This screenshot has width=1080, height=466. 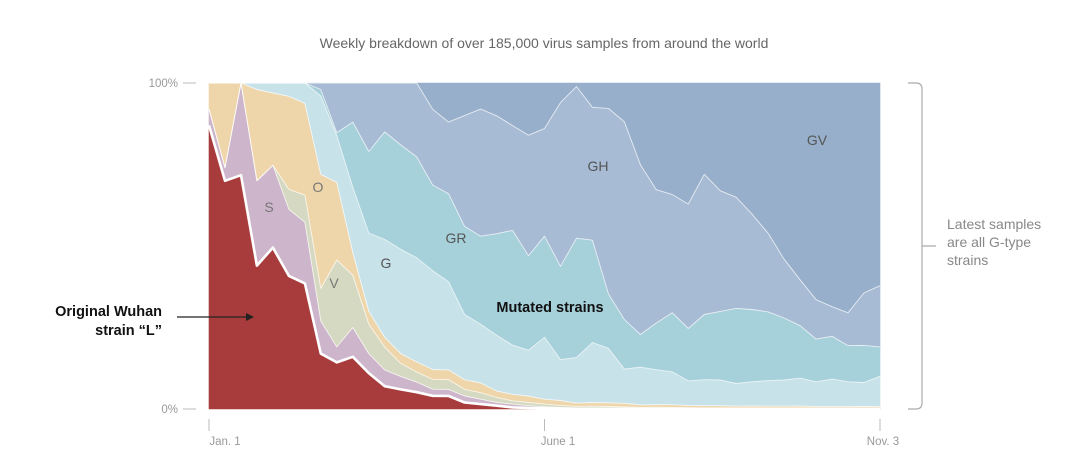 I want to click on annotation-mutated-strains: Mutated strains, so click(x=549, y=308).